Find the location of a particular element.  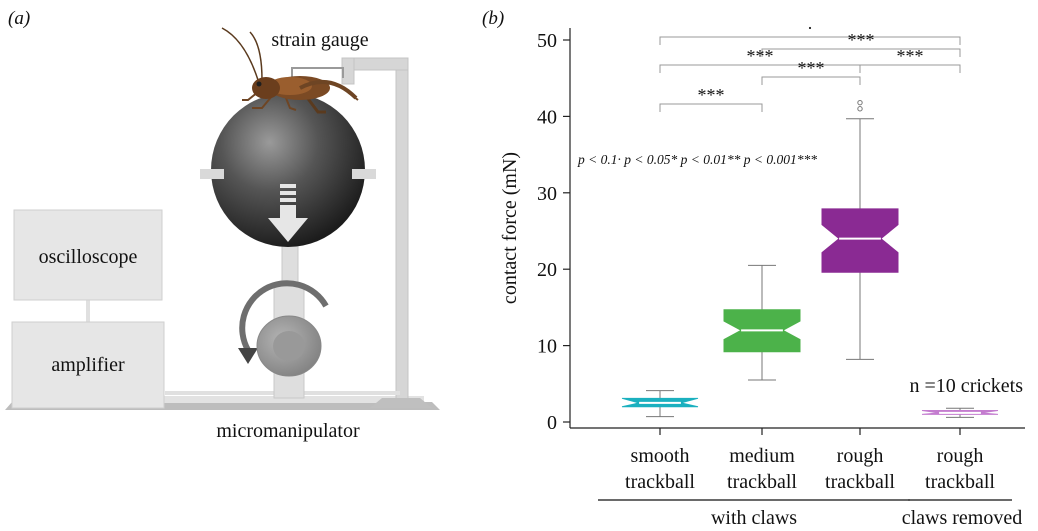

trackball-holder-right is located at coordinates (364, 174).